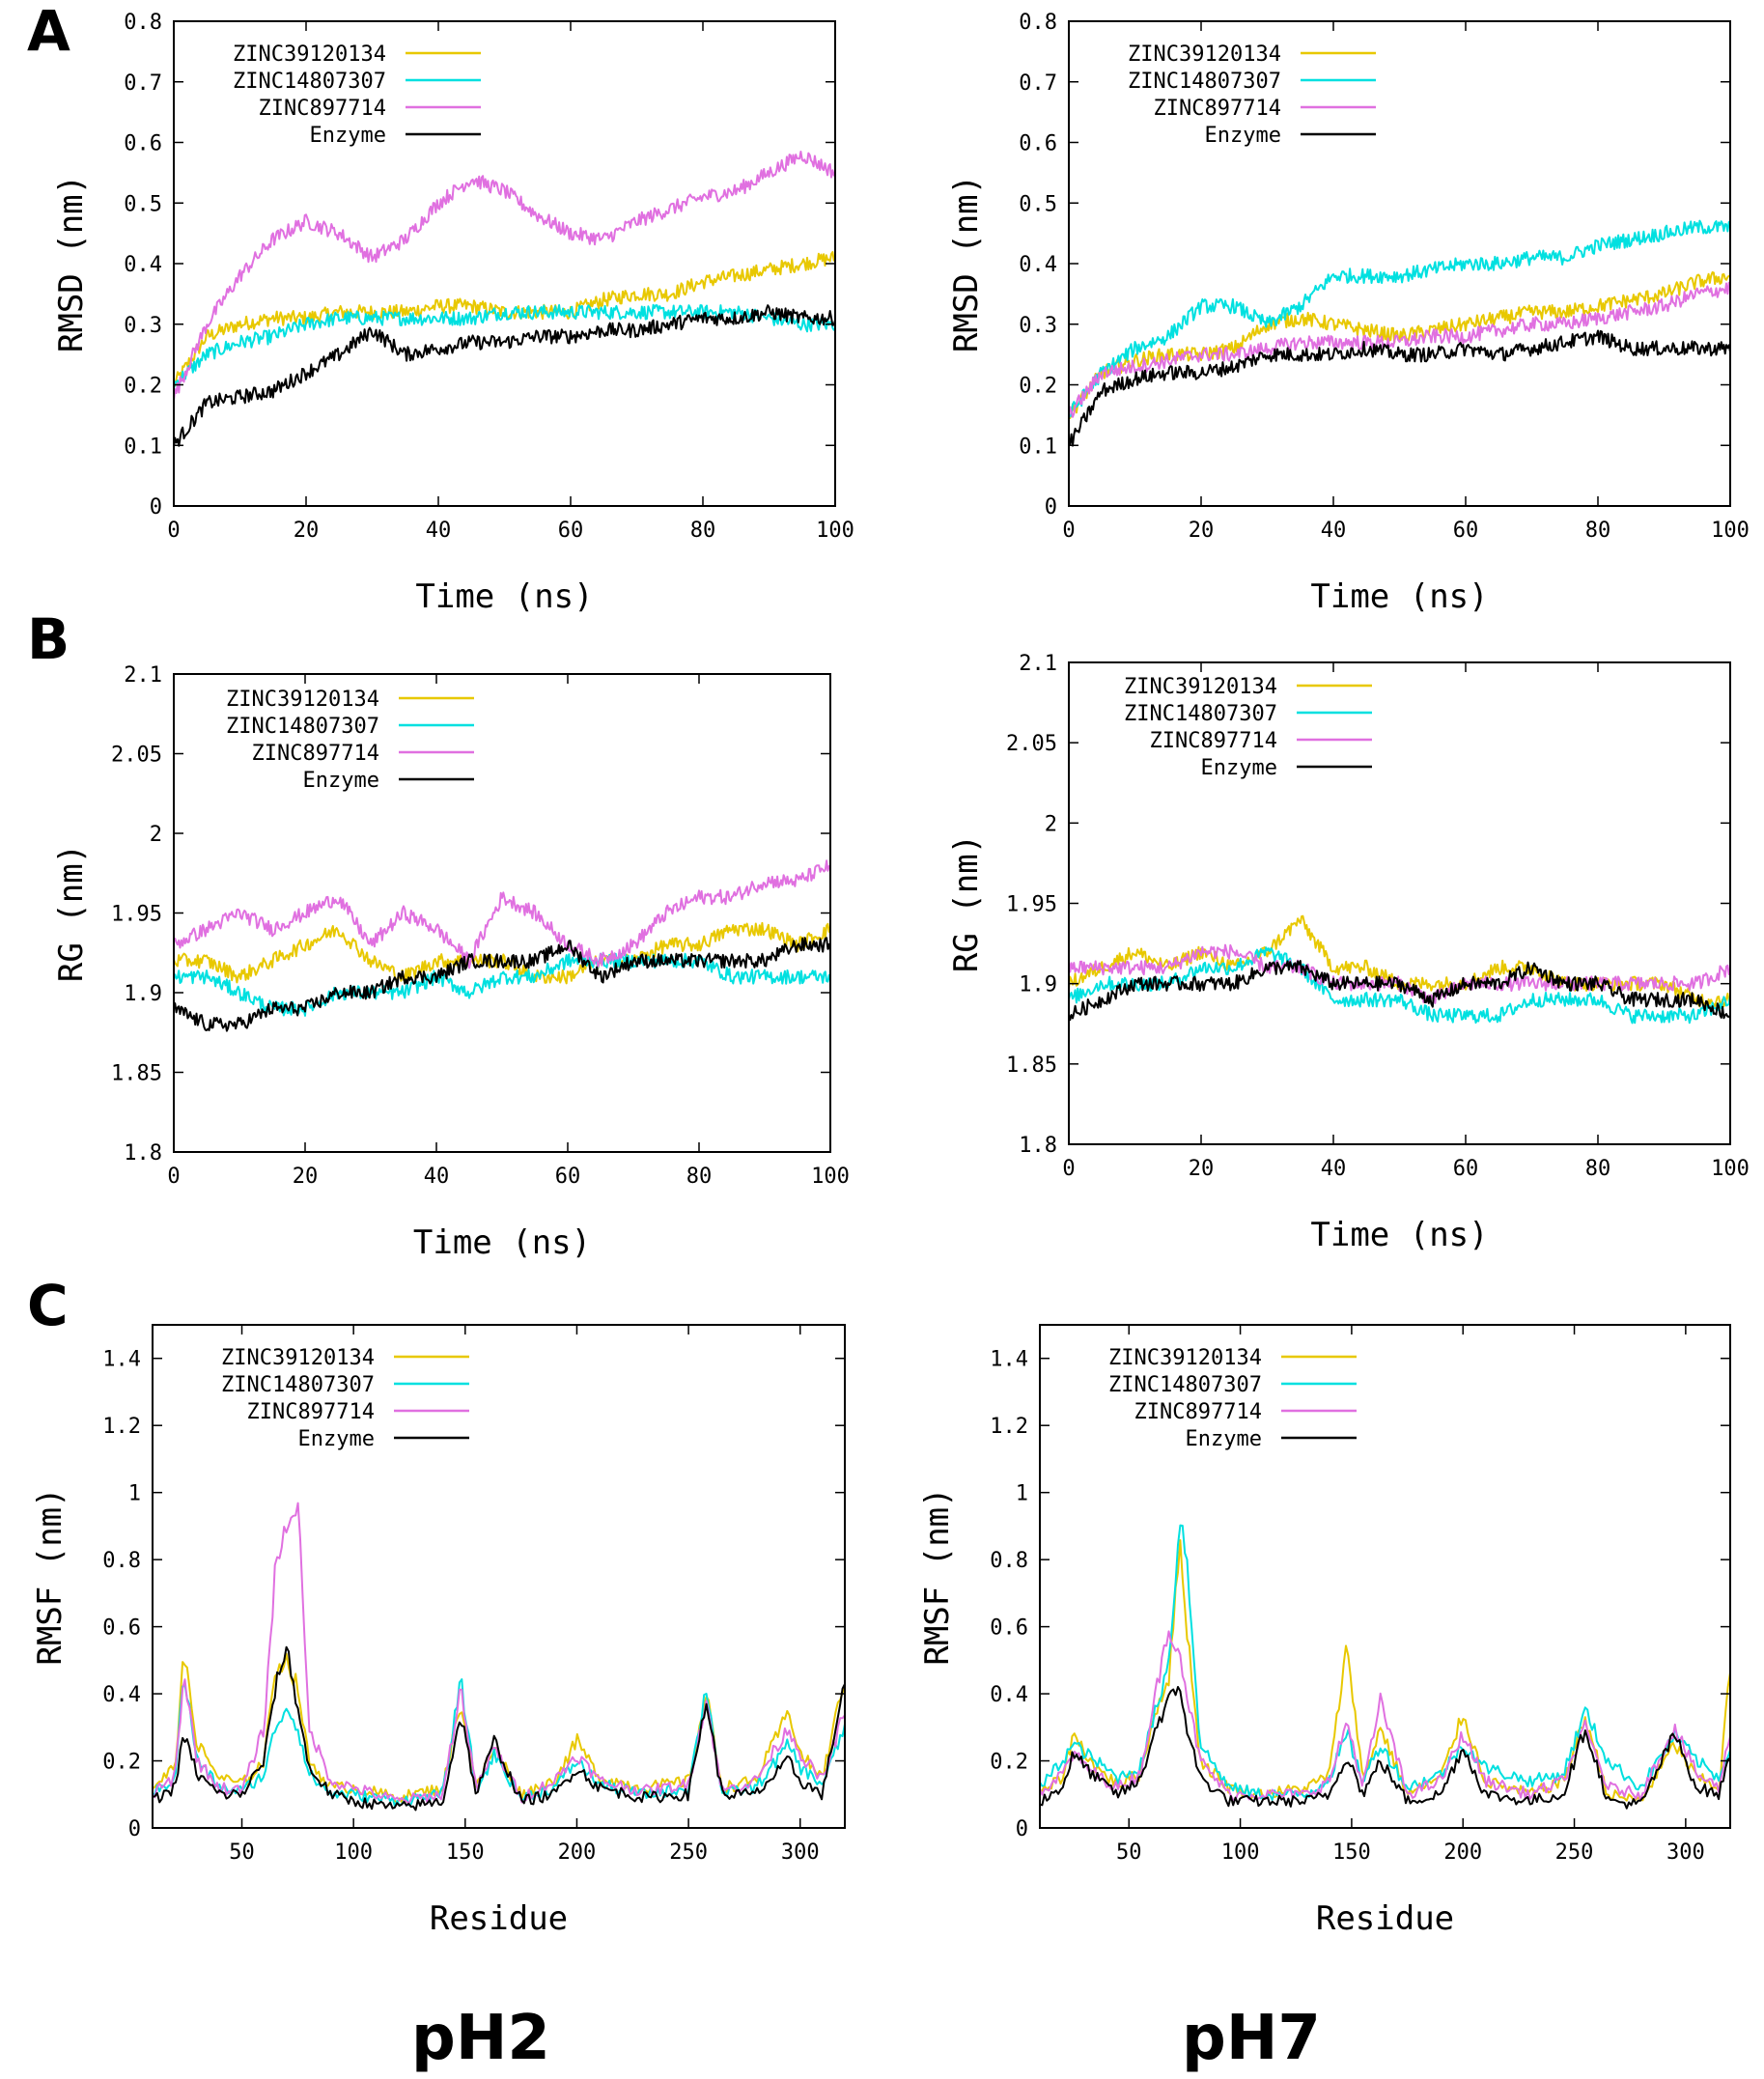 The height and width of the screenshot is (2079, 1764). What do you see at coordinates (502, 1243) in the screenshot?
I see `x-axis-title: Time (ns)` at bounding box center [502, 1243].